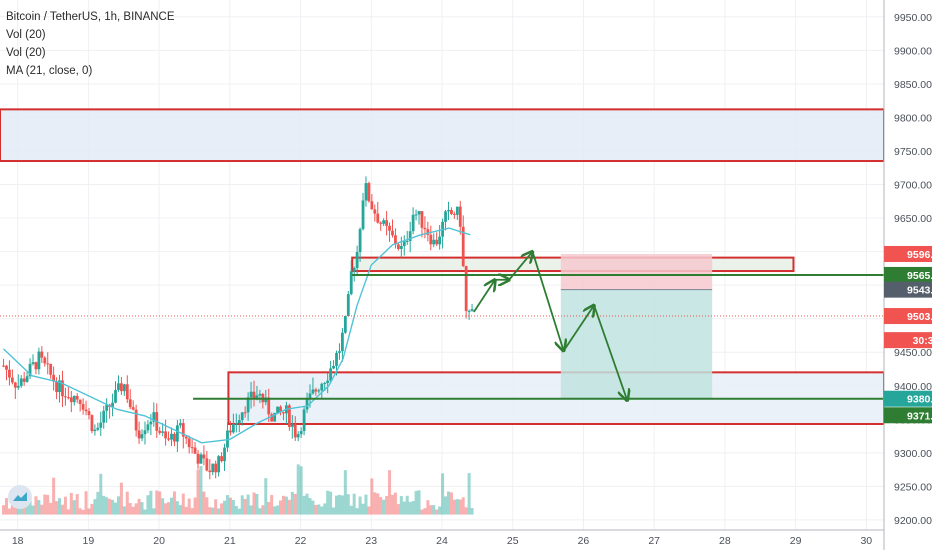  Describe the element at coordinates (578, 328) in the screenshot. I see `forecast-arrow` at that location.